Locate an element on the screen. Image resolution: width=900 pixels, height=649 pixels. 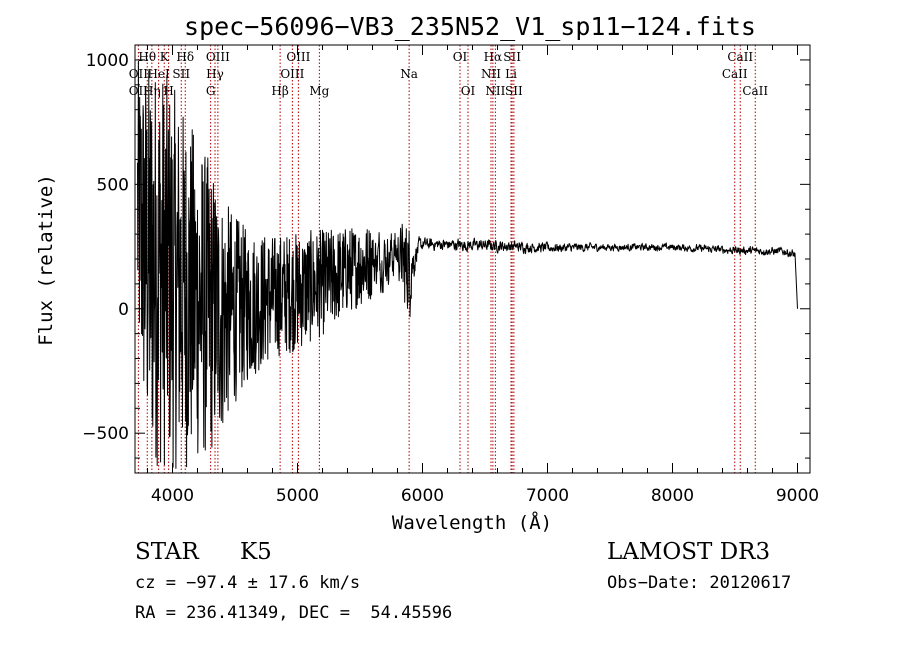
object-subclass: K5 is located at coordinates (256, 552).